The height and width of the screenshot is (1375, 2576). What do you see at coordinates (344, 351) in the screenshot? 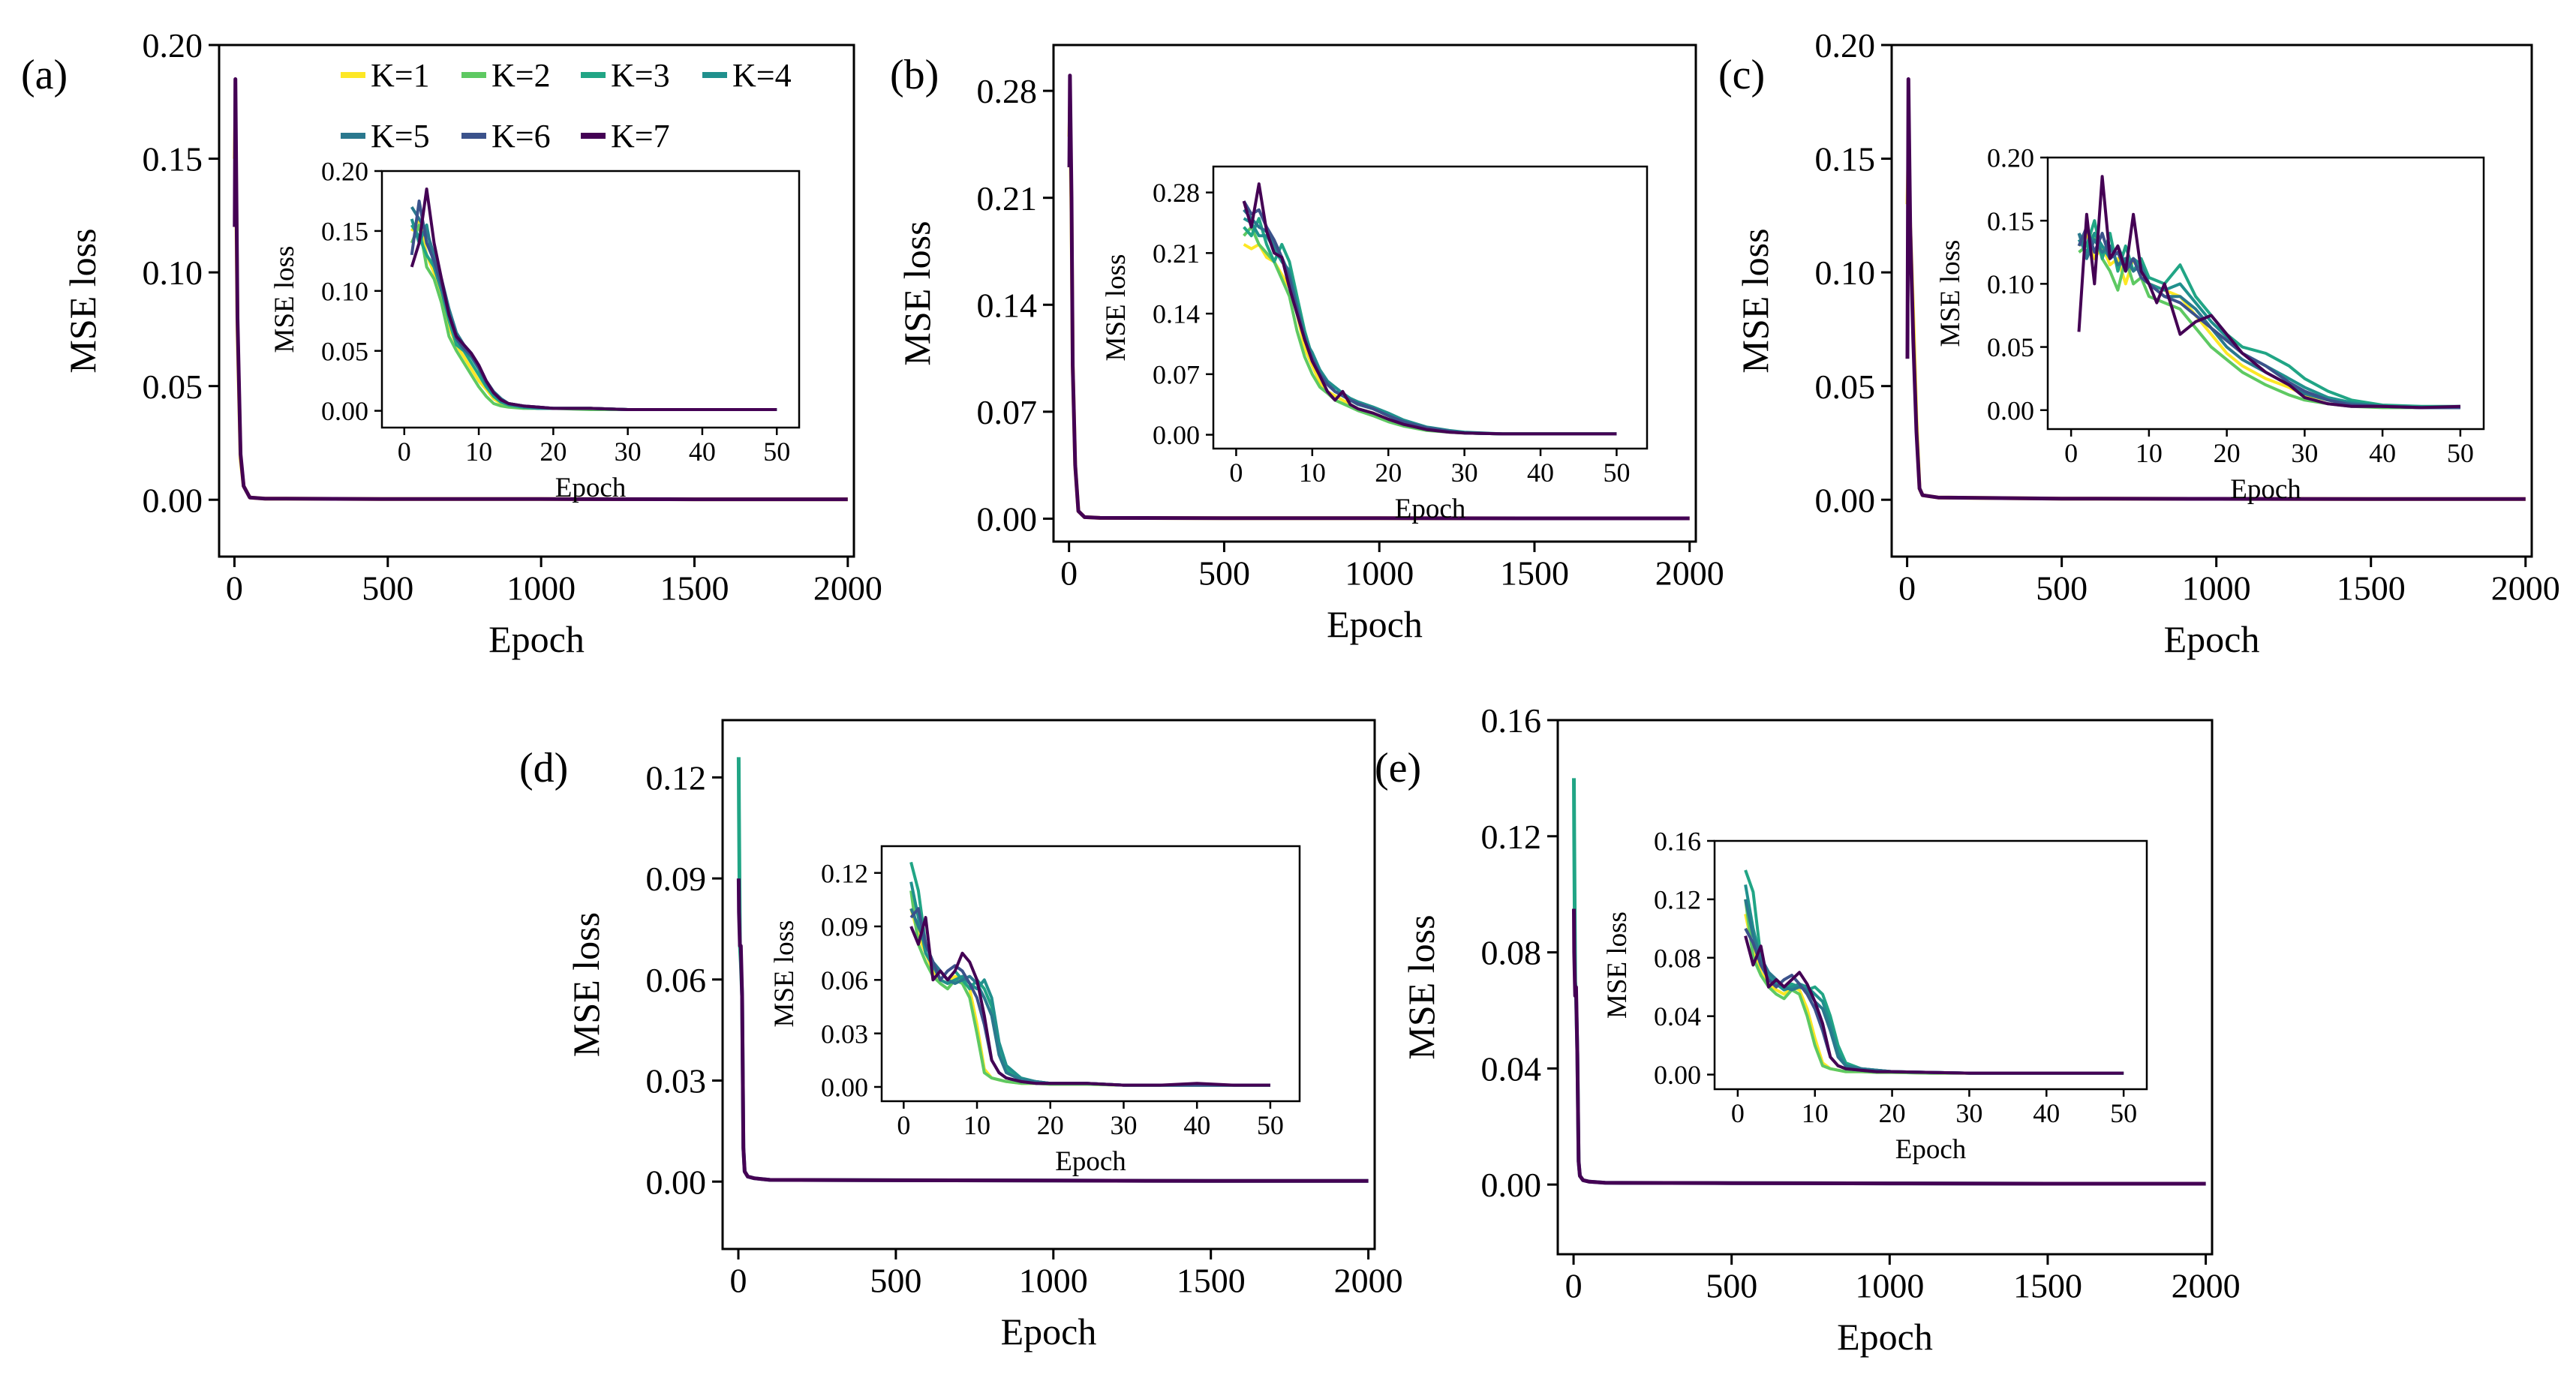
I see `inset-y-tick-label: 0.05` at bounding box center [344, 351].